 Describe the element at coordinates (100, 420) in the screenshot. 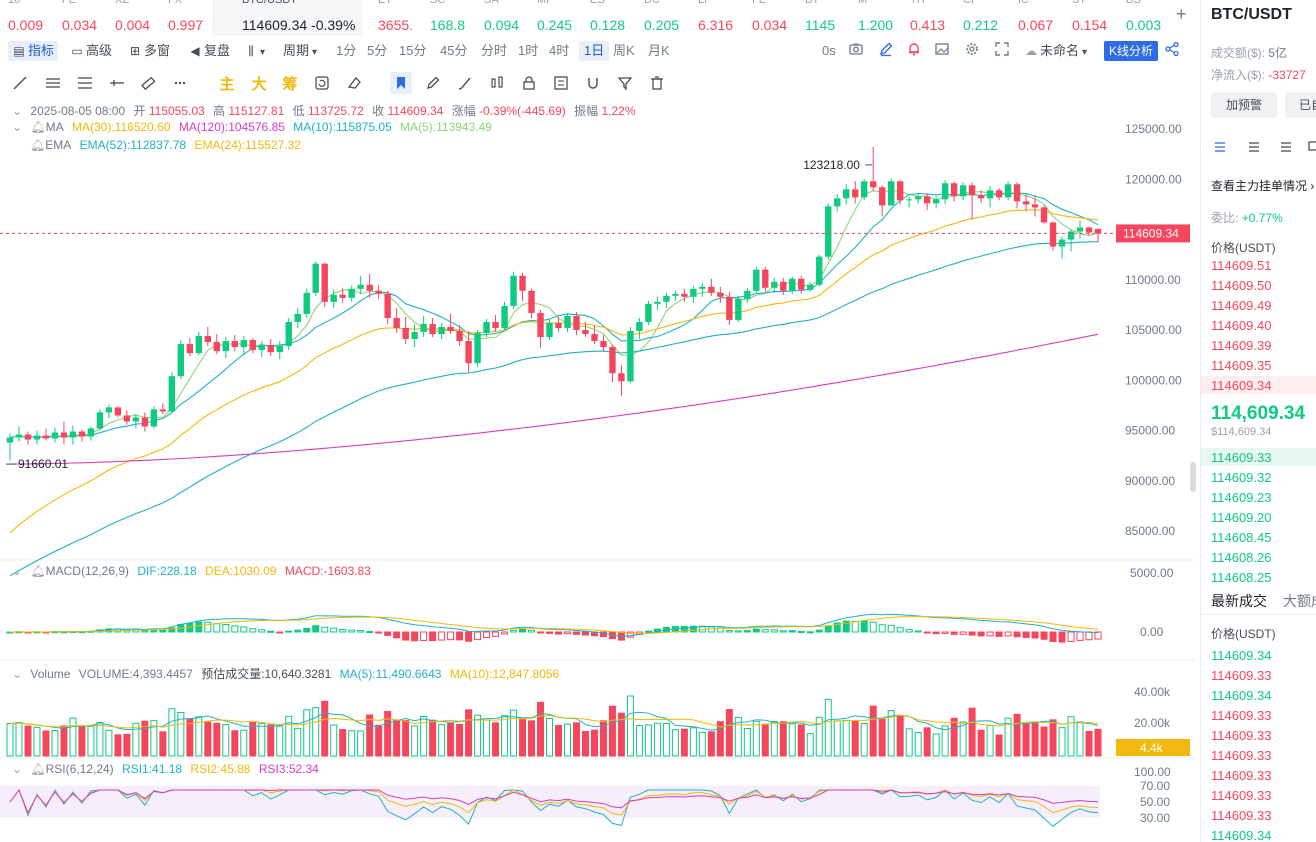

I see `candle` at that location.